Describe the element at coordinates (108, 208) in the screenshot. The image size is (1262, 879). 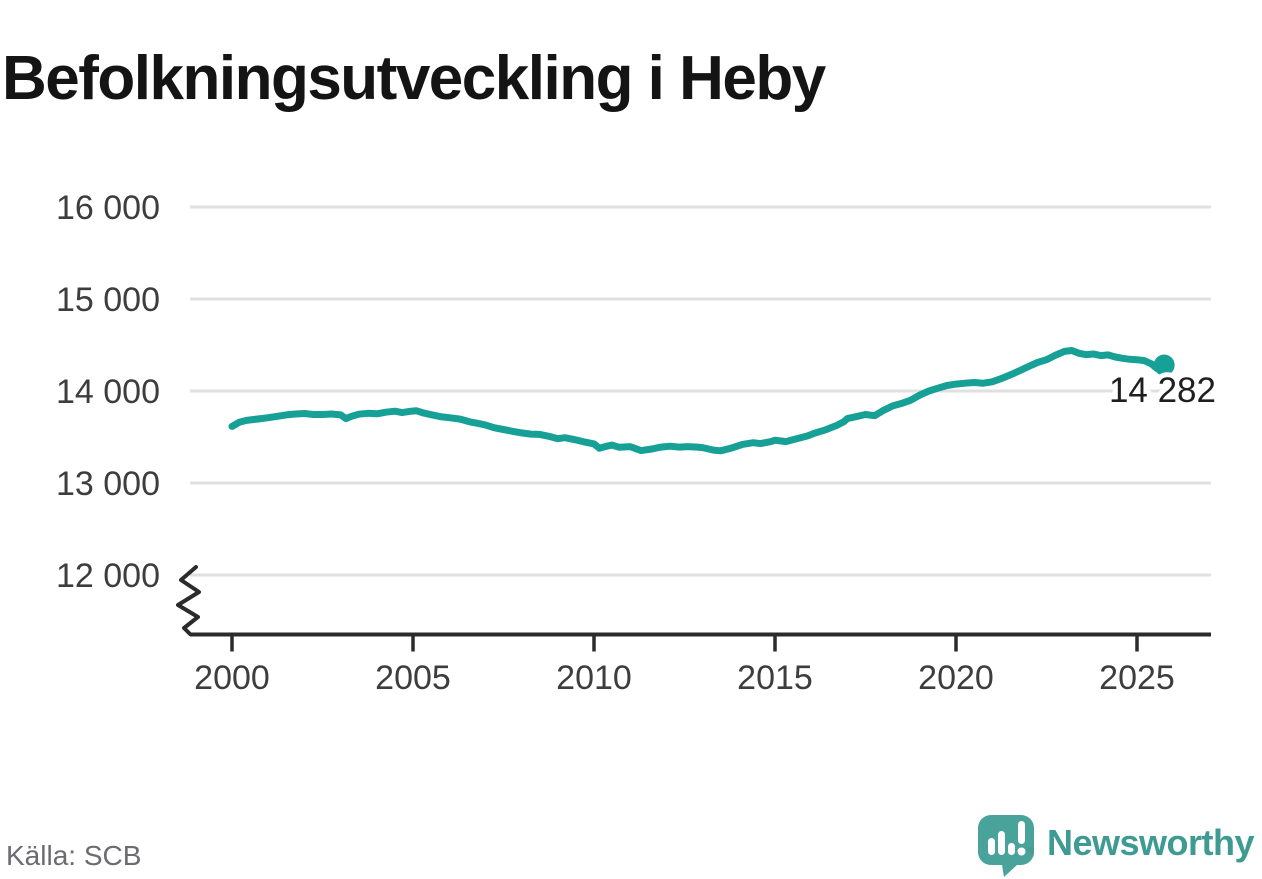
I see `y-tick-label: 16 000` at that location.